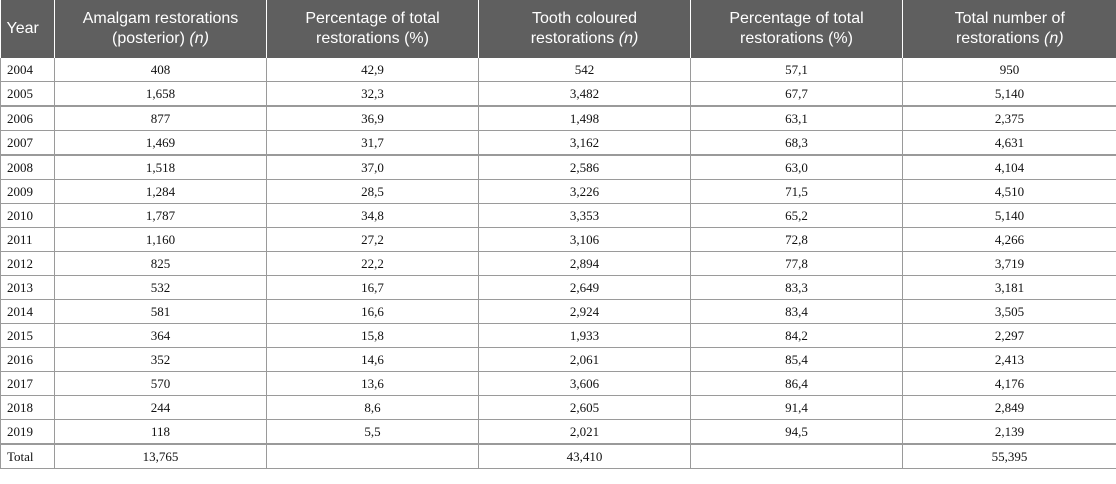 The width and height of the screenshot is (1116, 484). I want to click on tooth-coloured-percentage-cell: 86,4, so click(796, 383).